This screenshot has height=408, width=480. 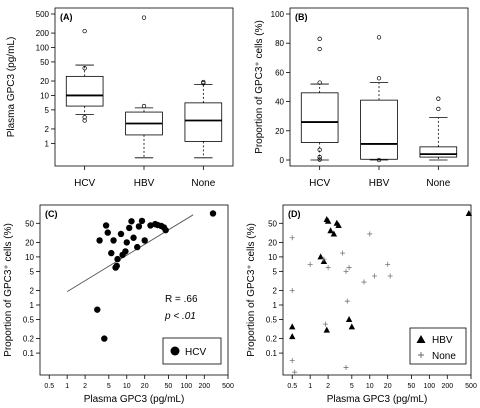 I want to click on x-tick-label: 5, so click(x=352, y=386).